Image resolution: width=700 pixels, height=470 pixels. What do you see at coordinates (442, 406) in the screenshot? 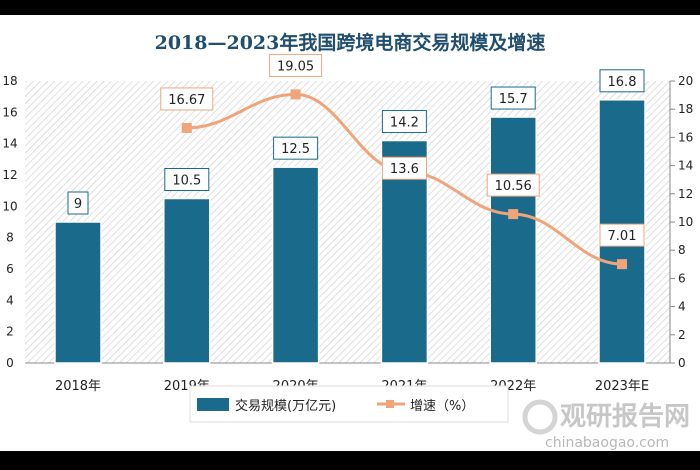
I see `legend-label-line: 增速（%）` at bounding box center [442, 406].